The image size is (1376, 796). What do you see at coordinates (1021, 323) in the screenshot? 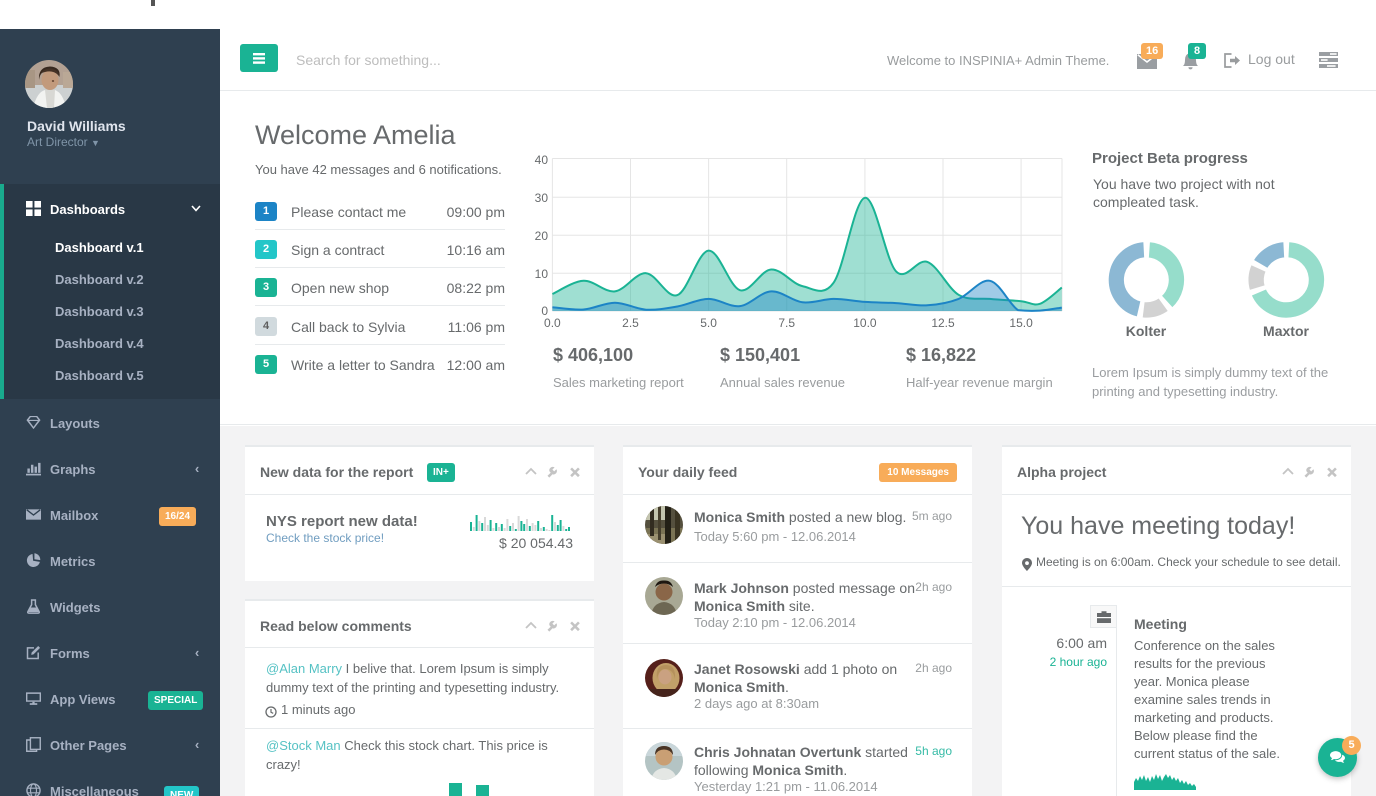
I see `svg-text: 15.0` at bounding box center [1021, 323].